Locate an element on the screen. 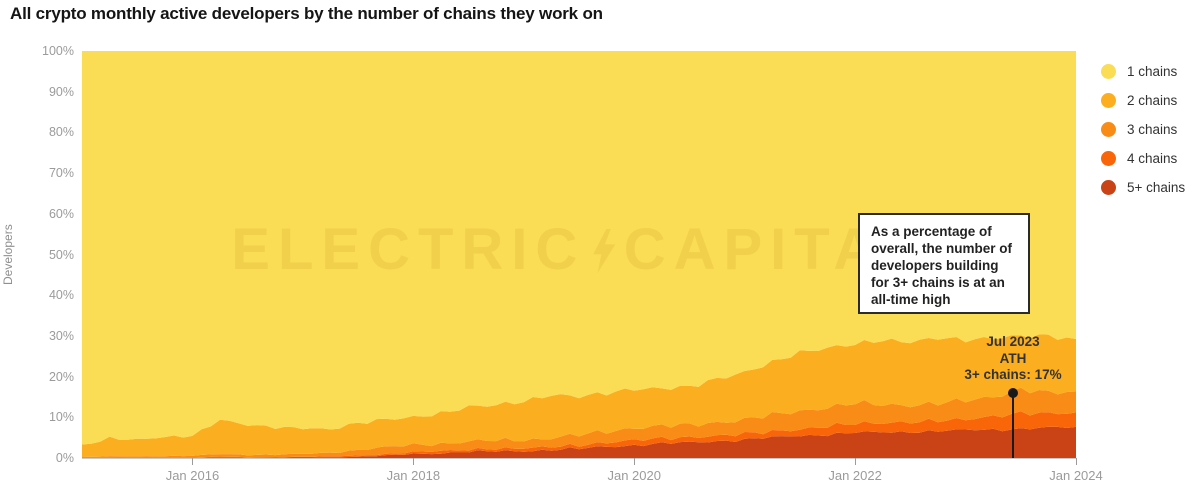 This screenshot has width=1192, height=489. ath-annotation: Jul 2023 ATH 3+ chains: 17% is located at coordinates (1013, 359).